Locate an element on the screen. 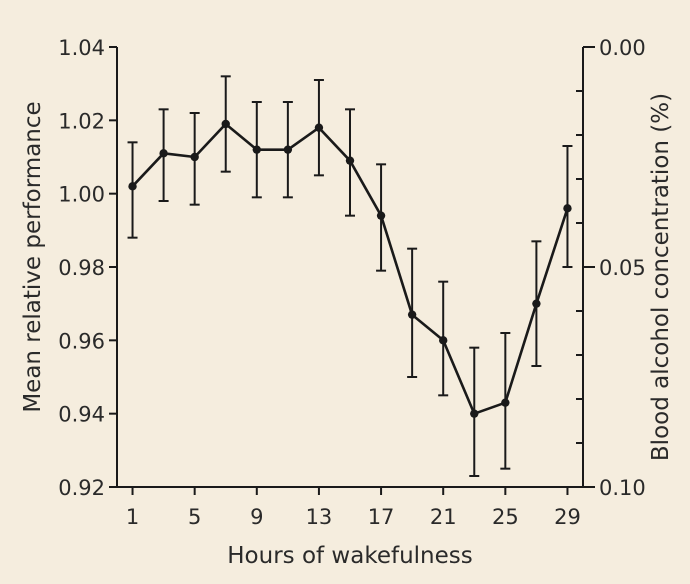  x-tick-label: 17 is located at coordinates (381, 517).